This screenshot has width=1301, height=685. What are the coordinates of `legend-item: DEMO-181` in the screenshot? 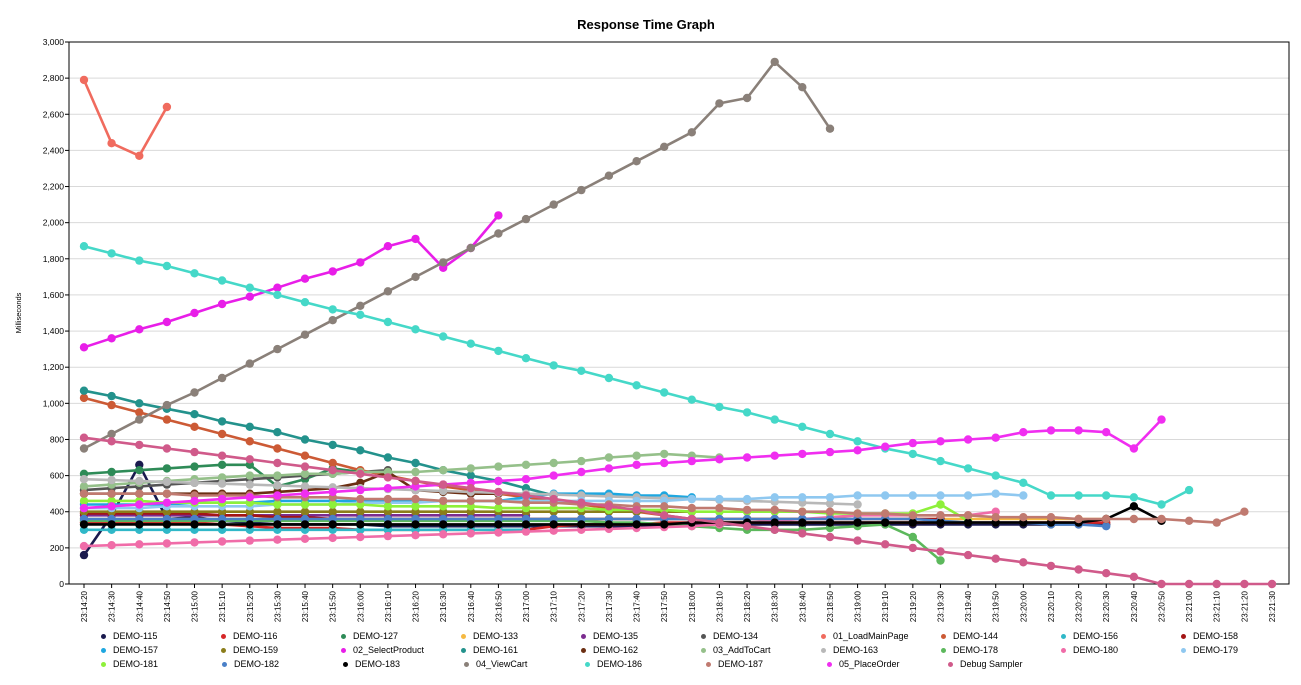 It's located at (150, 664).